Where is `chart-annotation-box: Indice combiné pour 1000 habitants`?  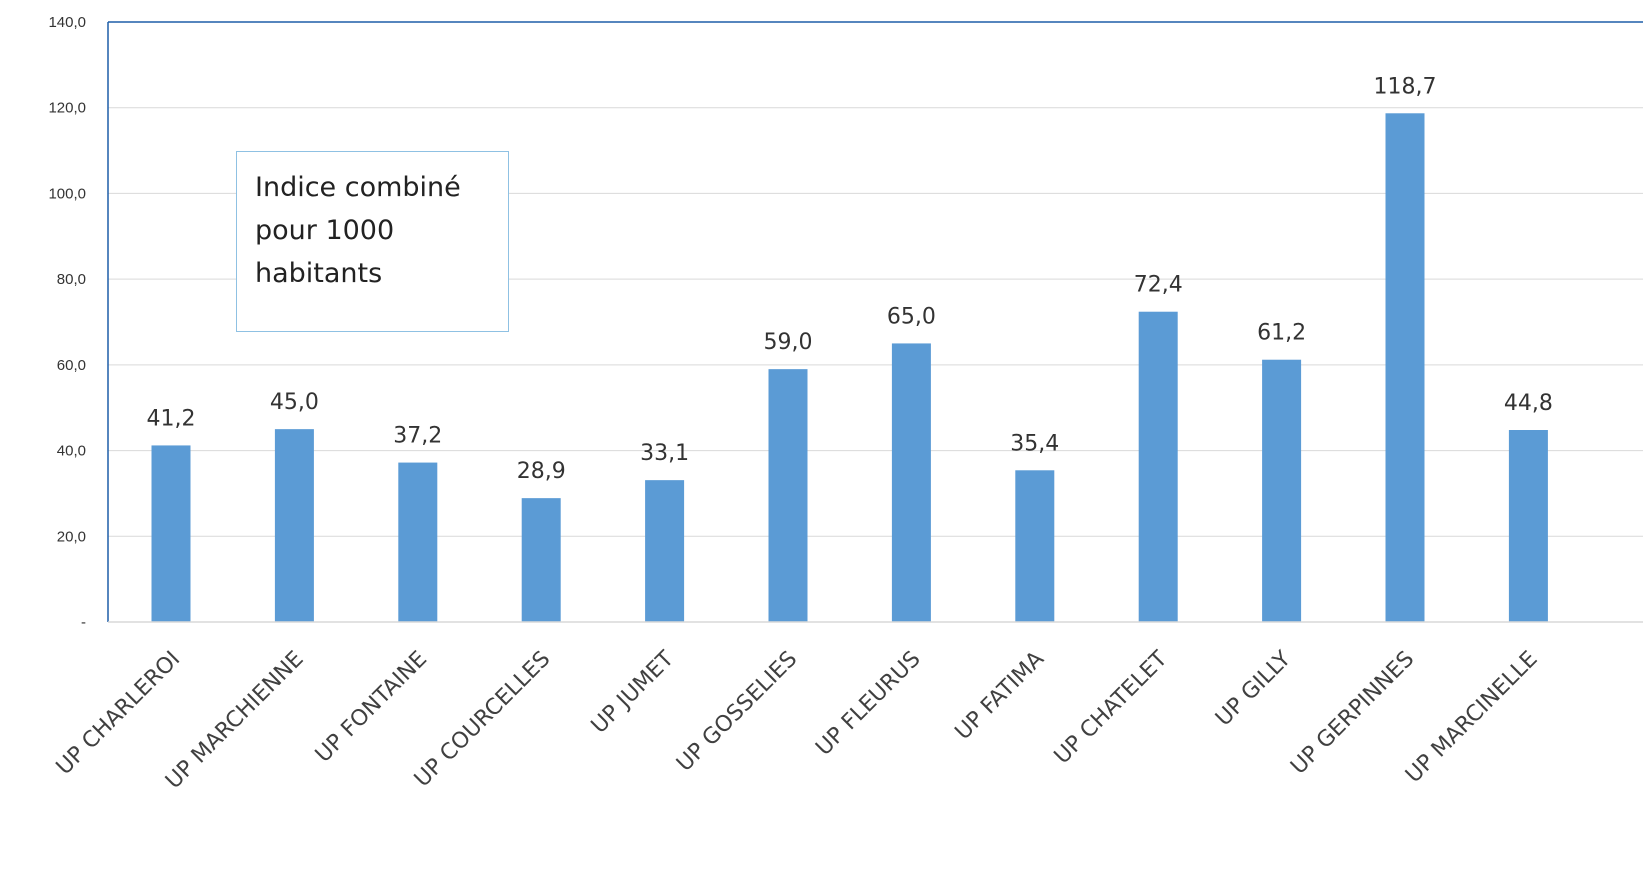 chart-annotation-box: Indice combiné pour 1000 habitants is located at coordinates (372, 241).